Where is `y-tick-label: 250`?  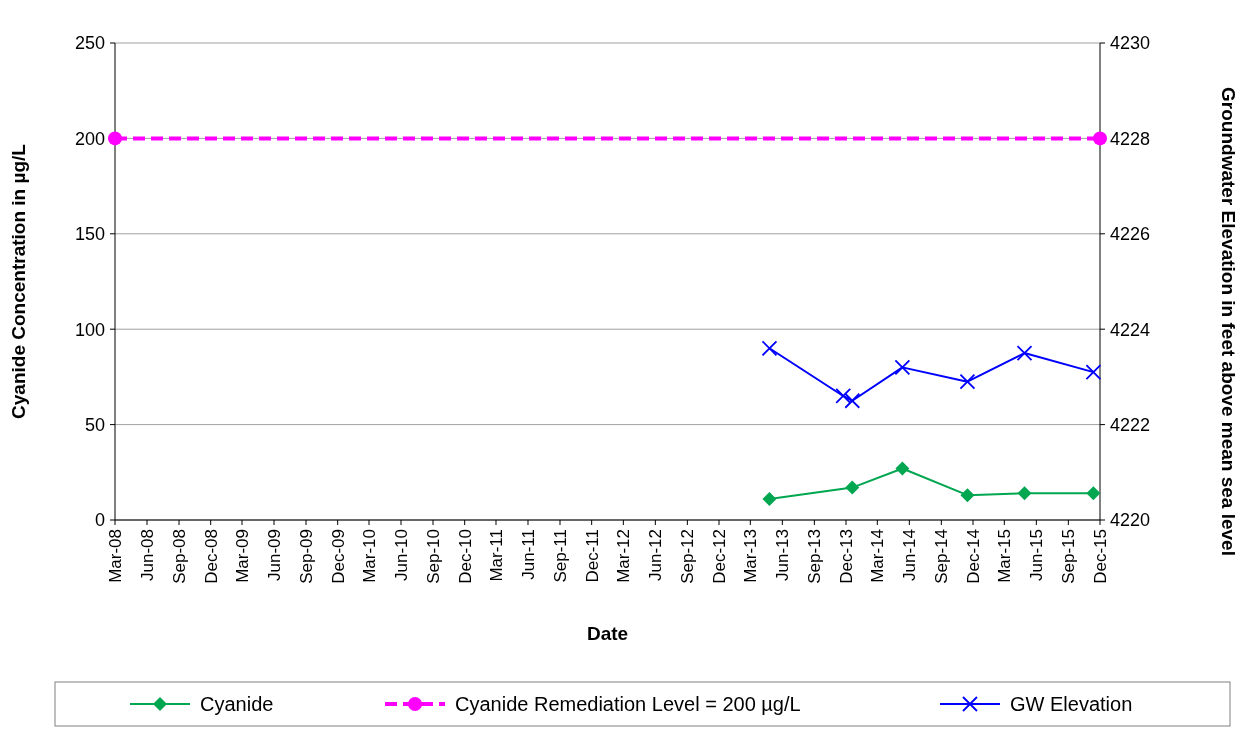
y-tick-label: 250 is located at coordinates (89, 43).